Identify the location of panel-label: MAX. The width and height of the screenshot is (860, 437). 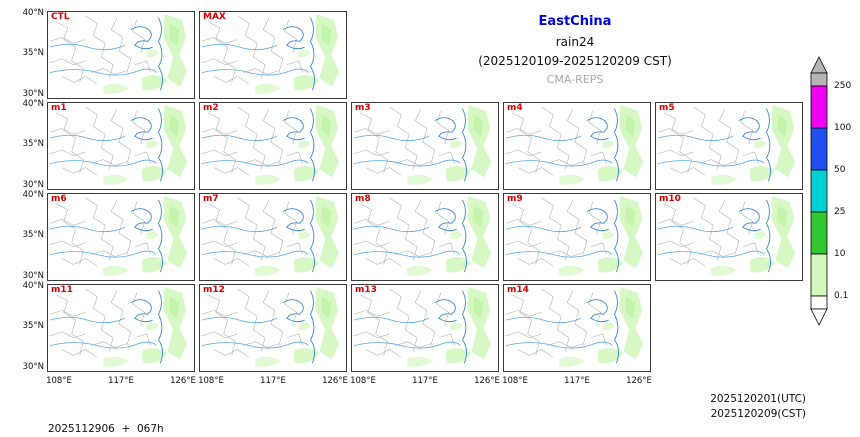
(214, 17).